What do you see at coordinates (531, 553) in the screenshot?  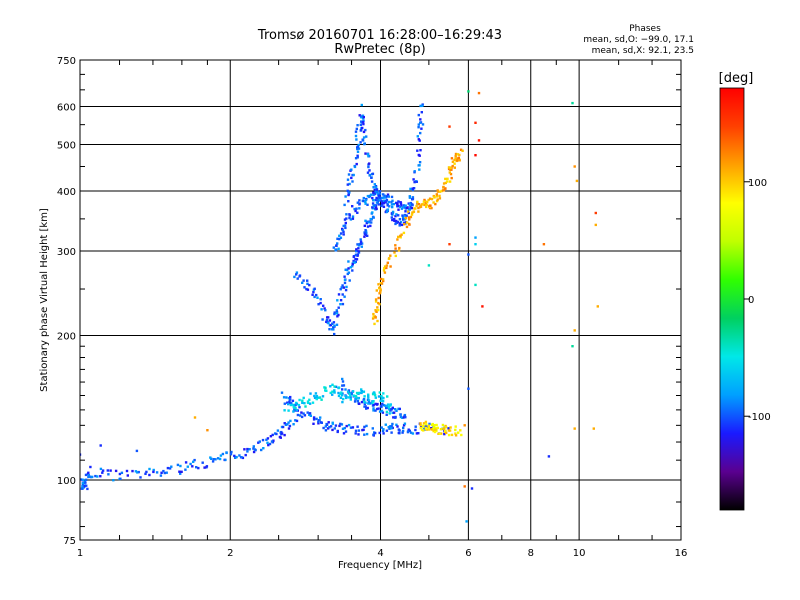 I see `x-tick-label: 8` at bounding box center [531, 553].